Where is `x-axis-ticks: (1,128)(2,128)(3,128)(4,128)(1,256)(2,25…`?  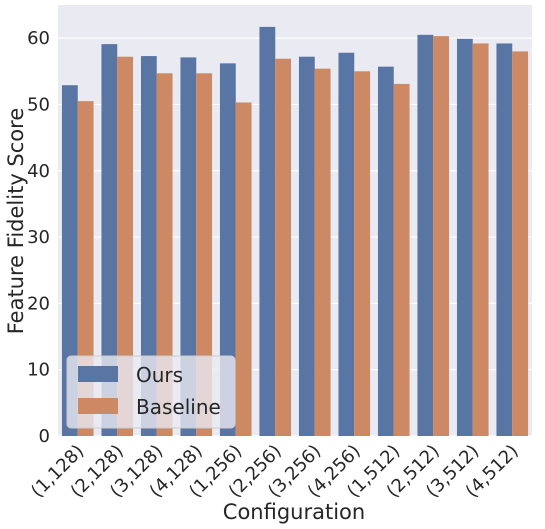
x-axis-ticks: (1,128)(2,128)(3,128)(4,128)(1,256)(2,25… is located at coordinates (275, 471).